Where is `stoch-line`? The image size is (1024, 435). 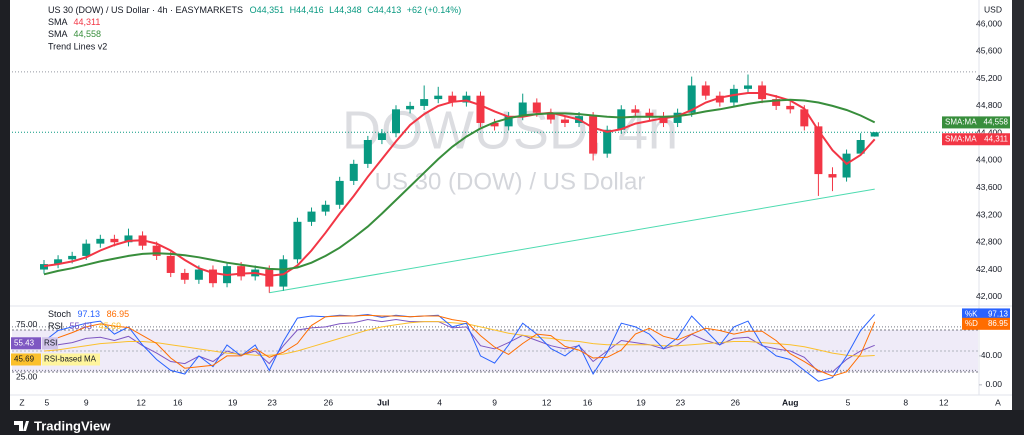
stoch-line is located at coordinates (459, 347).